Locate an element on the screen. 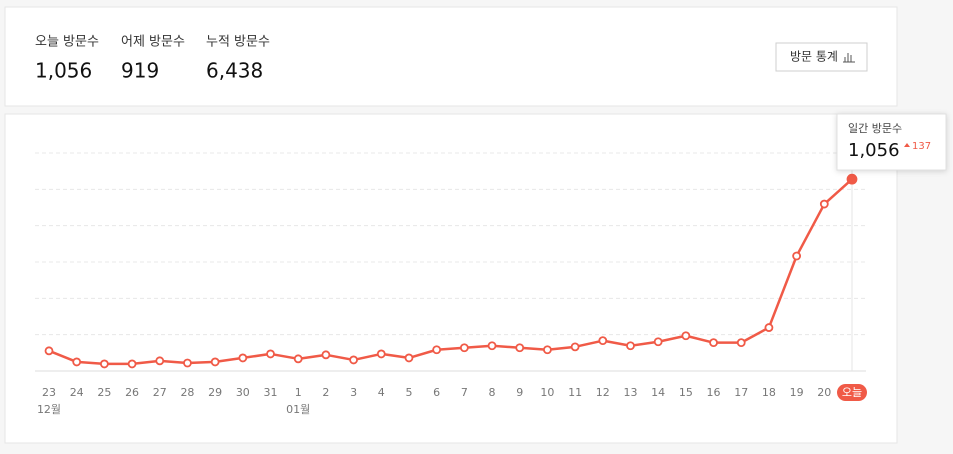 The height and width of the screenshot is (454, 953). change-arrow is located at coordinates (907, 145).